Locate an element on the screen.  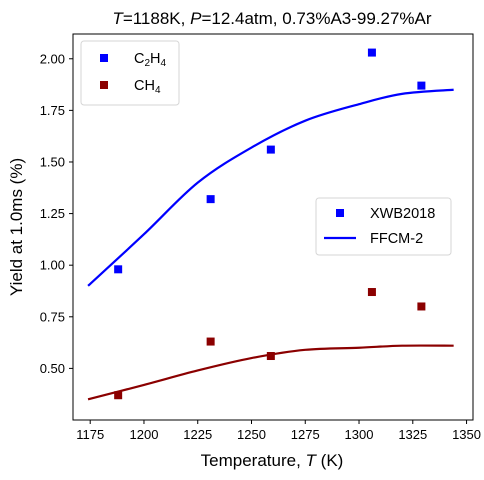
x-tick-label: 1200 is located at coordinates (144, 434).